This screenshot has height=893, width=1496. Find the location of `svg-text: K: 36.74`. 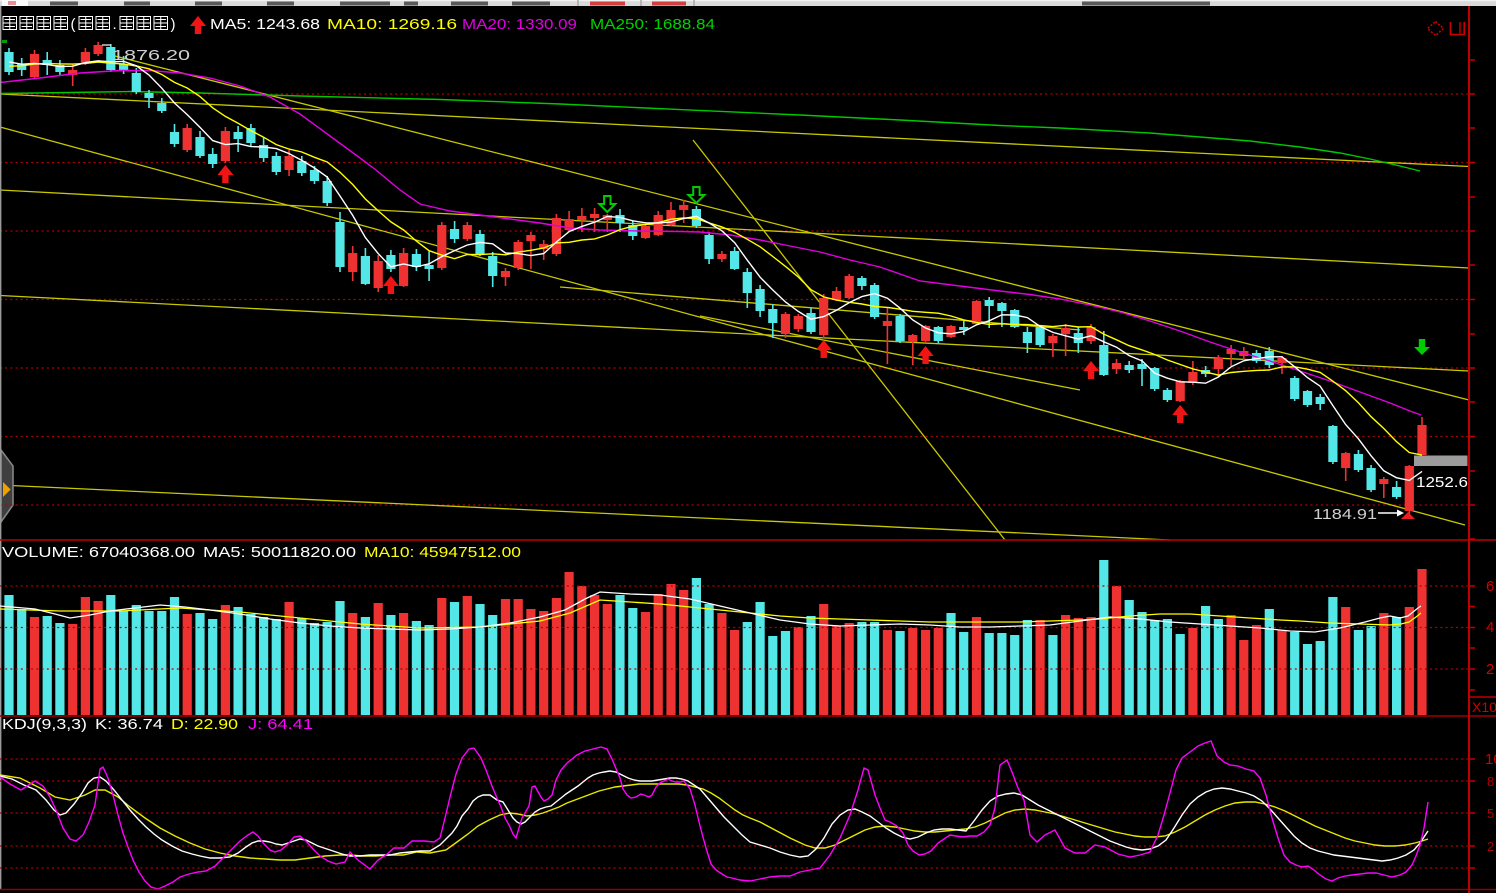

svg-text: K: 36.74 is located at coordinates (129, 724).